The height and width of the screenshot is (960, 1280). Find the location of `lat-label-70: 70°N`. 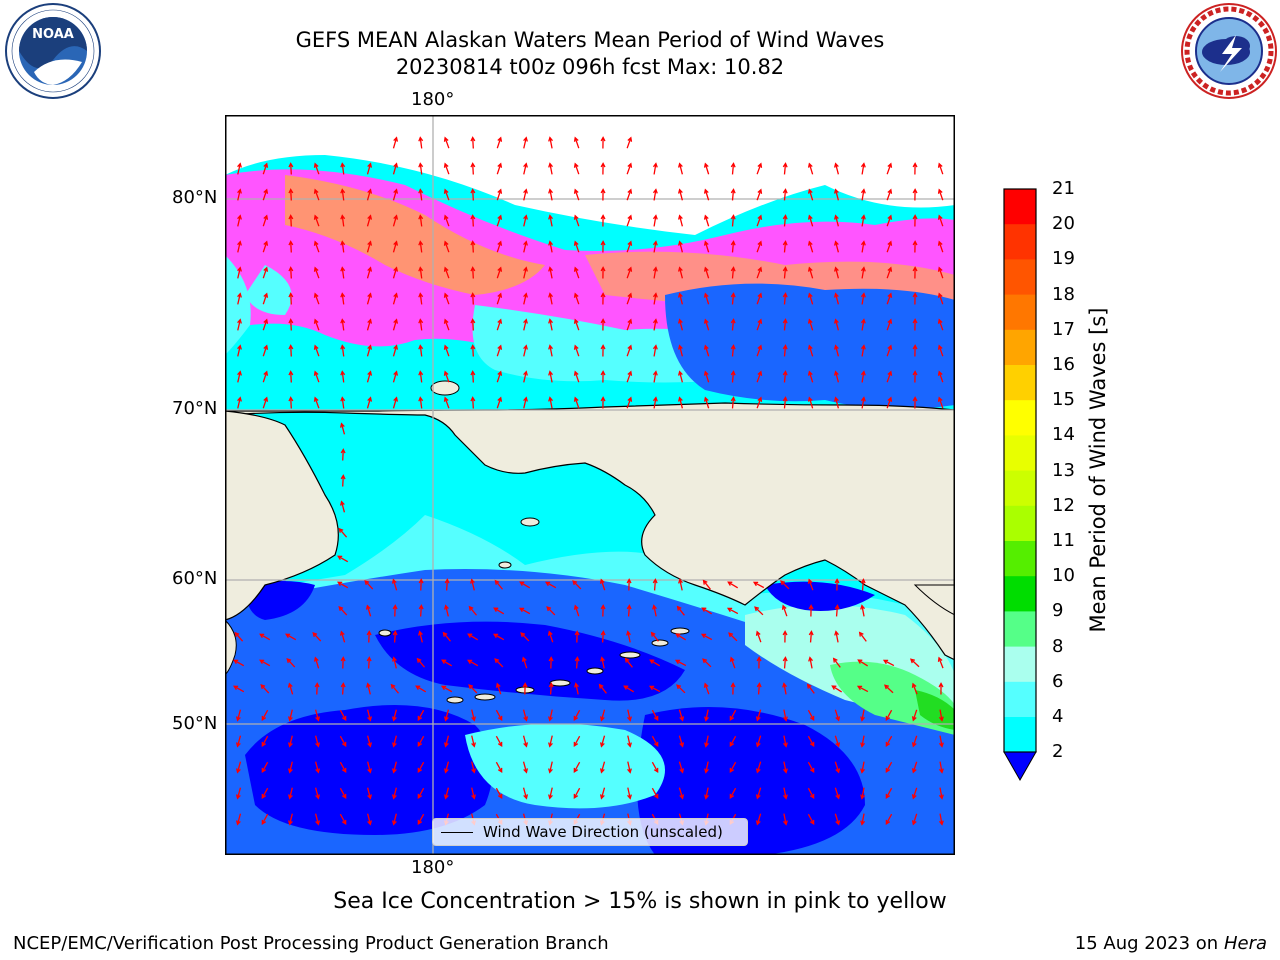

lat-label-70: 70°N is located at coordinates (195, 408).